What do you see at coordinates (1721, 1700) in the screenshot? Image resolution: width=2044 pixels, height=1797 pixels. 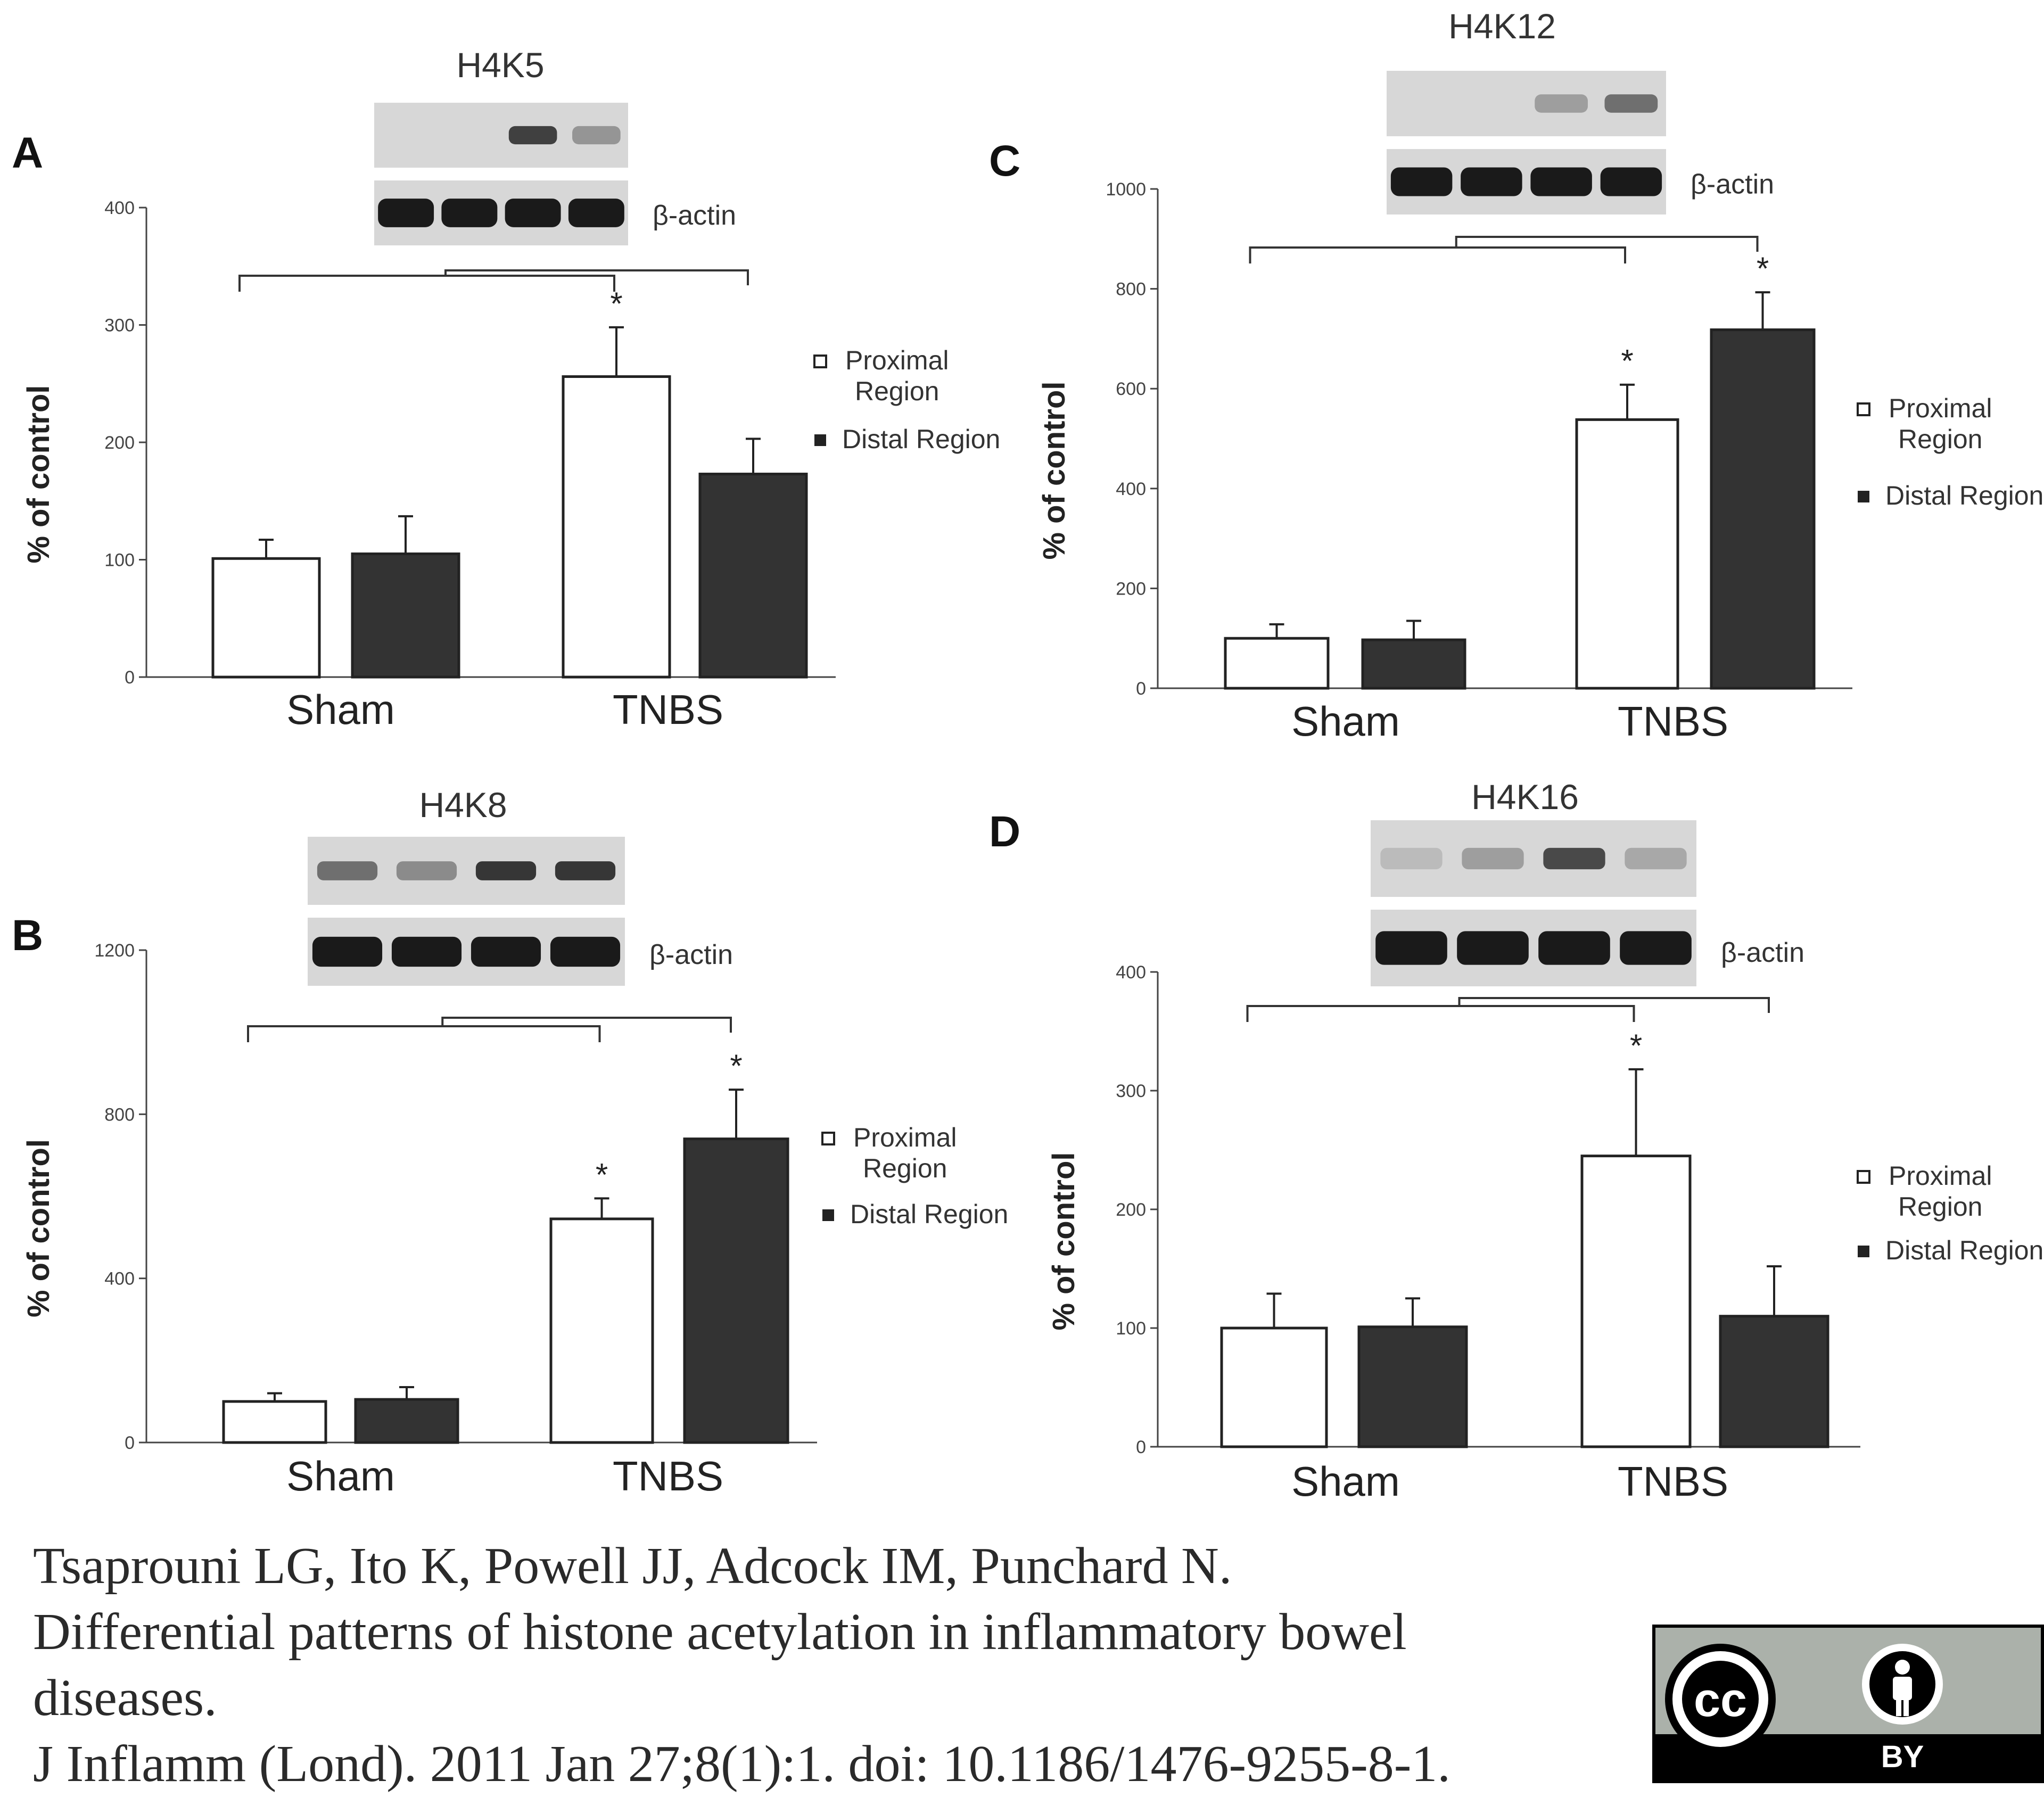 I see `cc-mark: cc` at bounding box center [1721, 1700].